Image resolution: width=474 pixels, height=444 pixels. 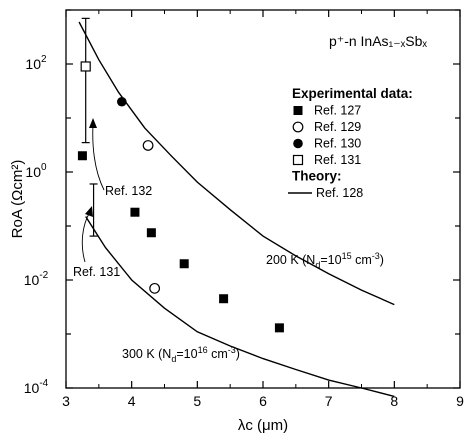 I want to click on x-tick-label: 7, so click(x=329, y=401).